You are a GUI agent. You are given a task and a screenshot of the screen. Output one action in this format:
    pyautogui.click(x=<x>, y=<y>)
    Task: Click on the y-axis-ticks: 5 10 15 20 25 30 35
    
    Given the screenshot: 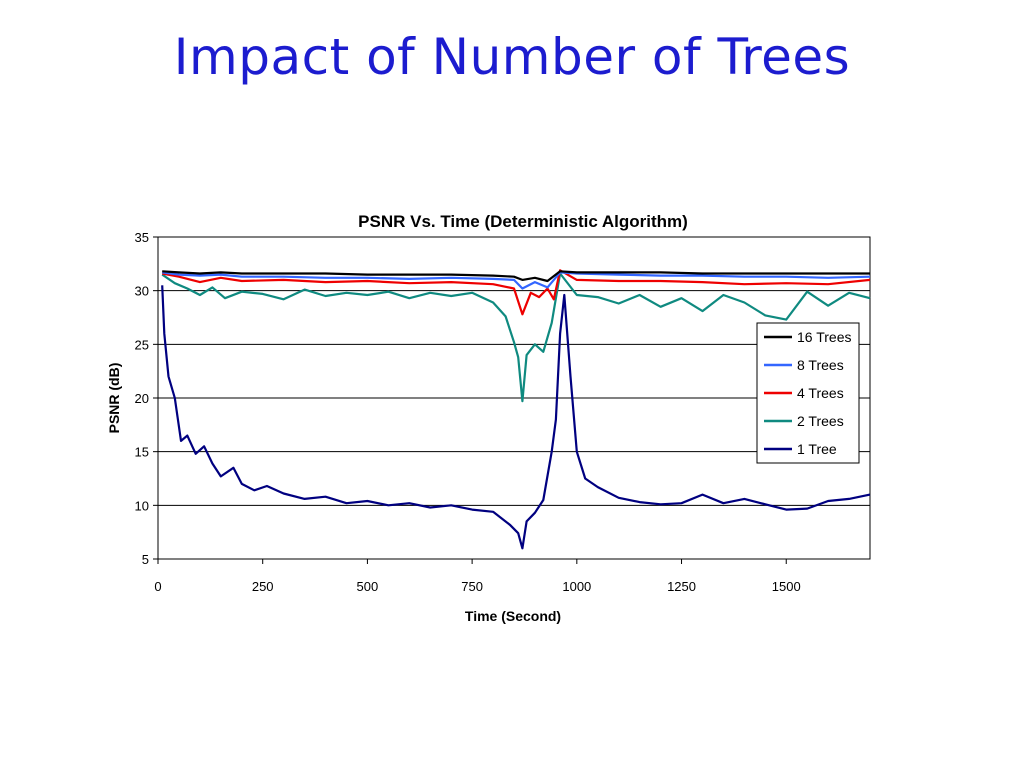 What is the action you would take?
    pyautogui.click(x=146, y=398)
    